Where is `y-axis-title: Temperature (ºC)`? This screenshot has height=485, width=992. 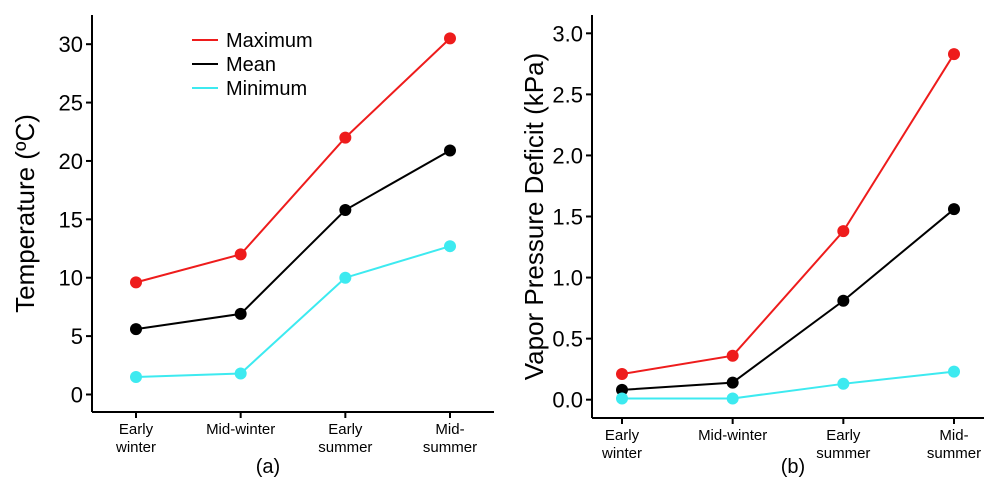 y-axis-title: Temperature (ºC) is located at coordinates (25, 213).